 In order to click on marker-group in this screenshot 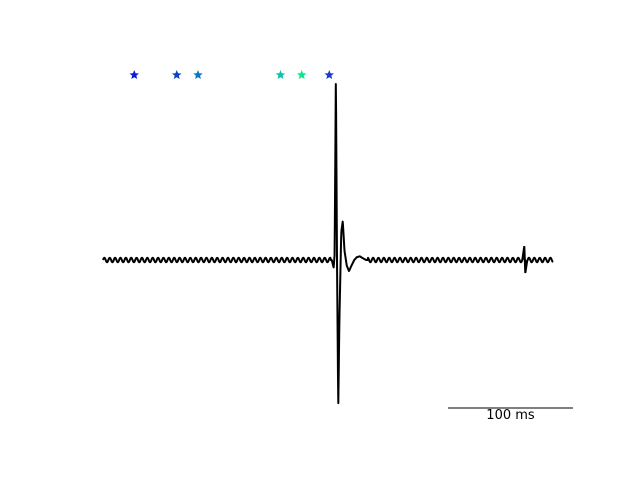, I will do `click(232, 75)`.